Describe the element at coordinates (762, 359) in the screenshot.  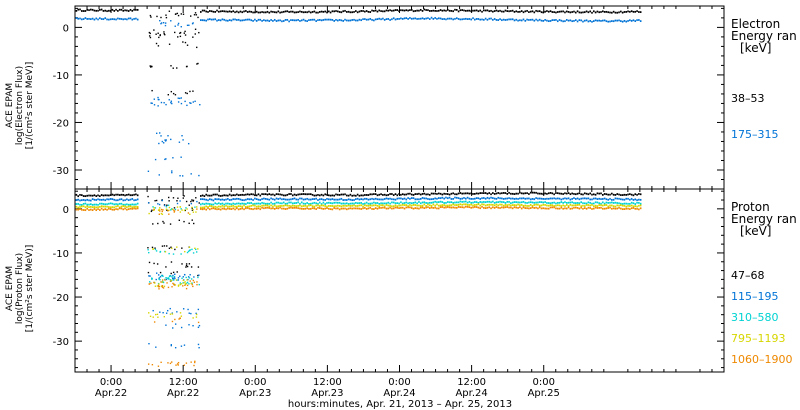
I see `legend-entry: 1060–1900` at that location.